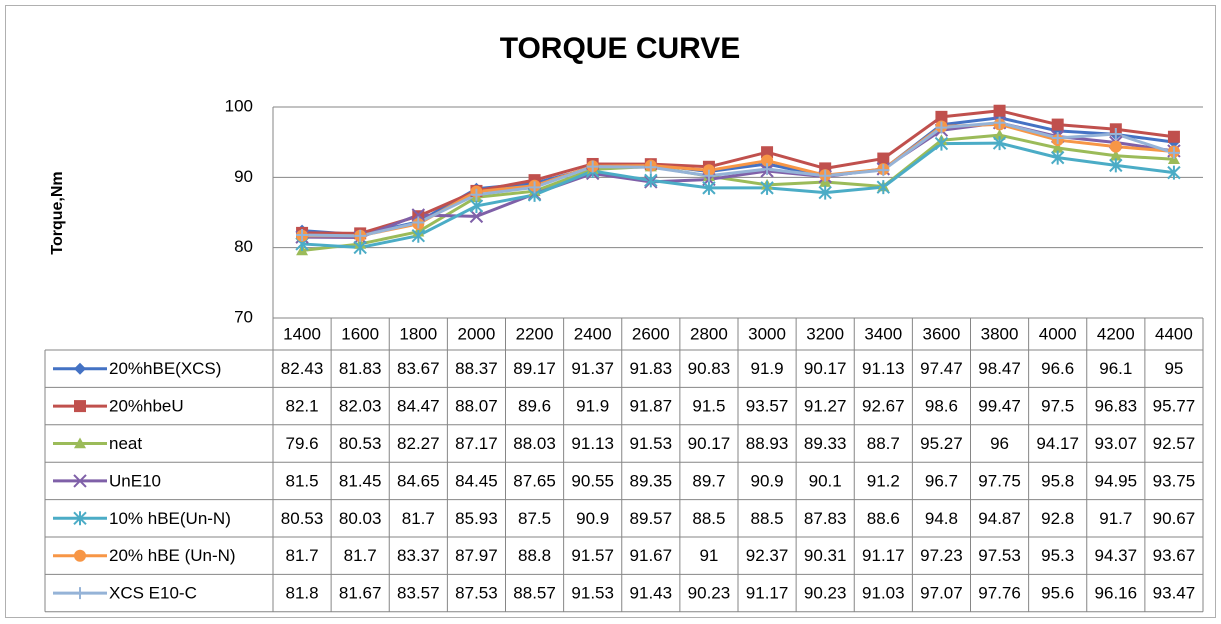 The height and width of the screenshot is (624, 1221). Describe the element at coordinates (738, 179) in the screenshot. I see `series-line` at that location.